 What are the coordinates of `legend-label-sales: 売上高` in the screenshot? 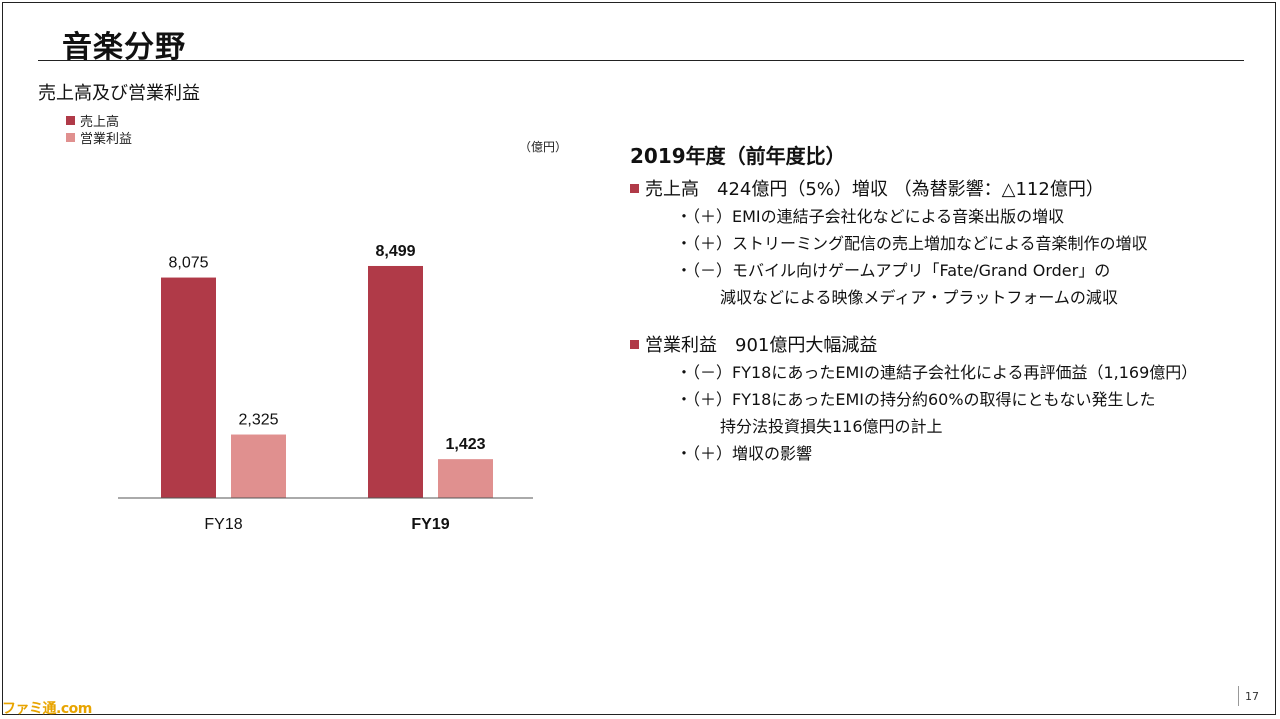 It's located at (100, 122).